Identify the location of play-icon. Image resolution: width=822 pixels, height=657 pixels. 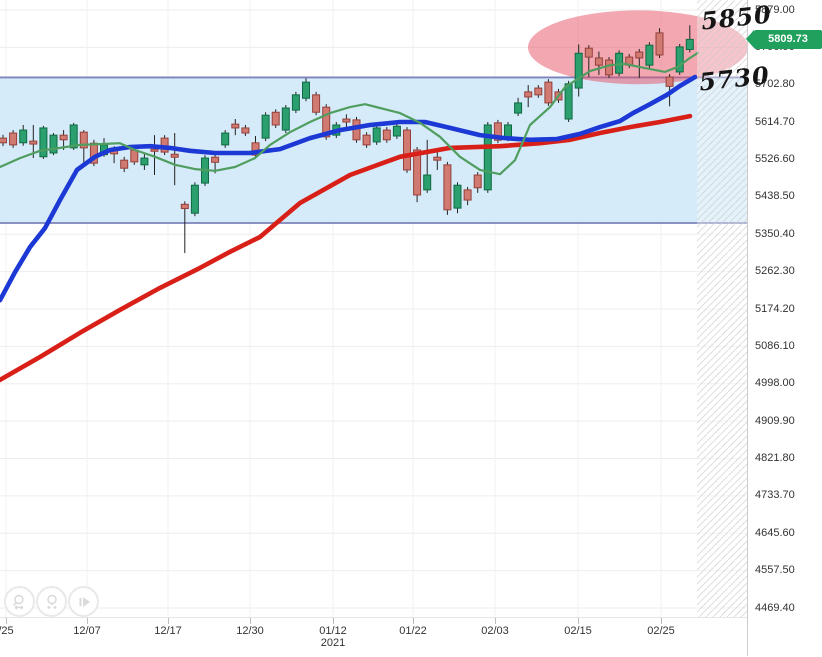
(84, 601).